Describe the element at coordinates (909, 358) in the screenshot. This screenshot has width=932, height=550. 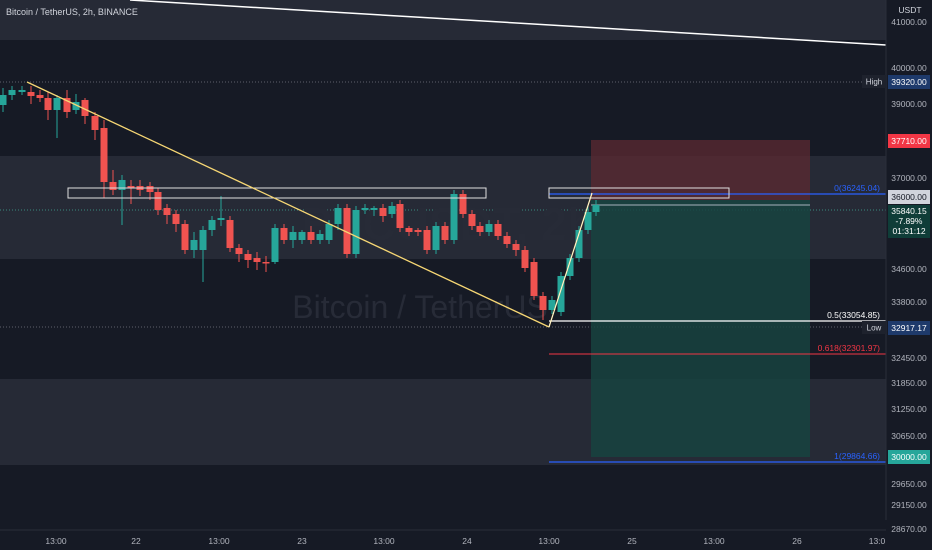
I see `price-tick-label: 32450.00` at that location.